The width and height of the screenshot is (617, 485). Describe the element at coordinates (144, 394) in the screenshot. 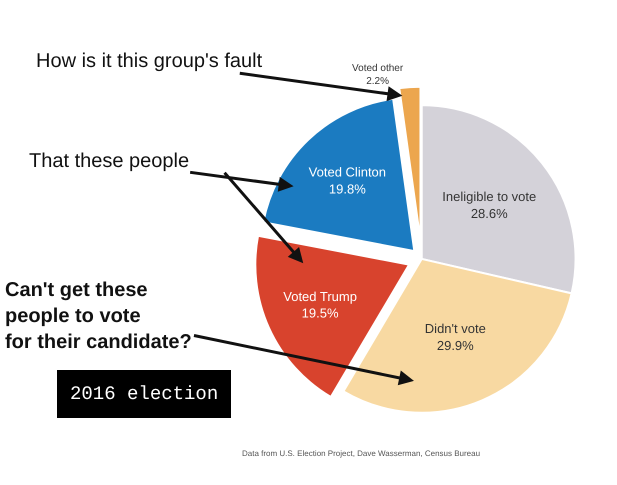

I see `text: 2016 election` at that location.